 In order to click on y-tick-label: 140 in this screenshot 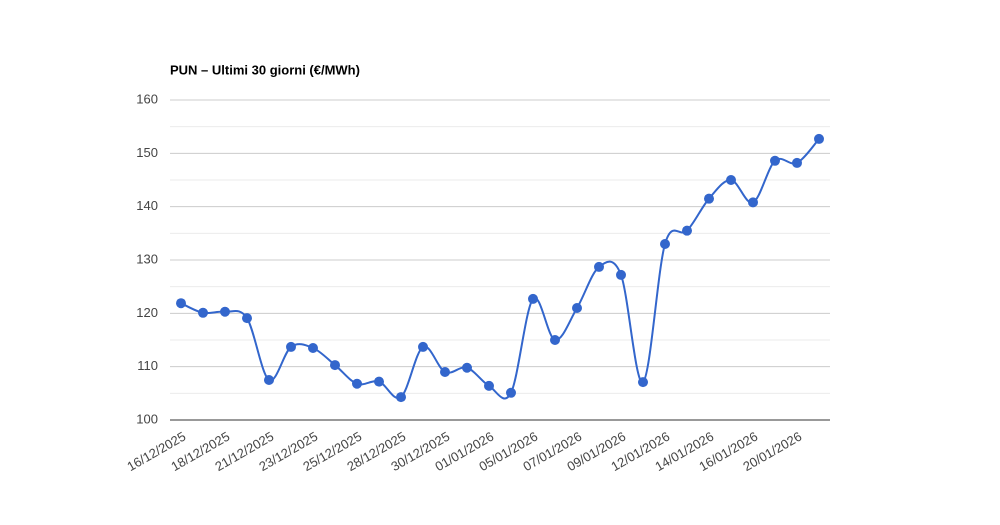, I will do `click(147, 205)`.